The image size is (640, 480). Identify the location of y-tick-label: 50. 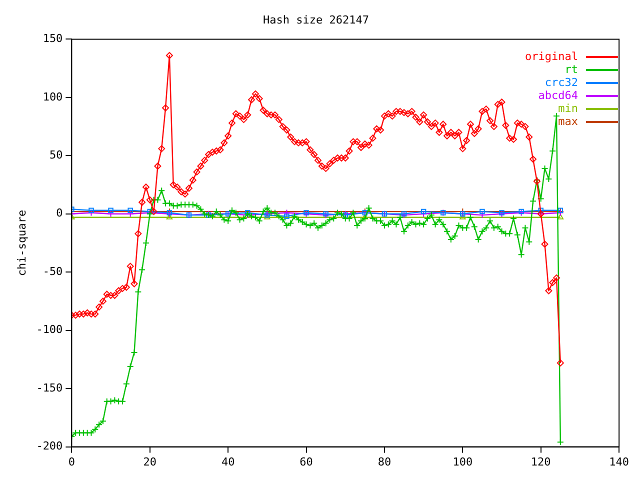
(56, 155).